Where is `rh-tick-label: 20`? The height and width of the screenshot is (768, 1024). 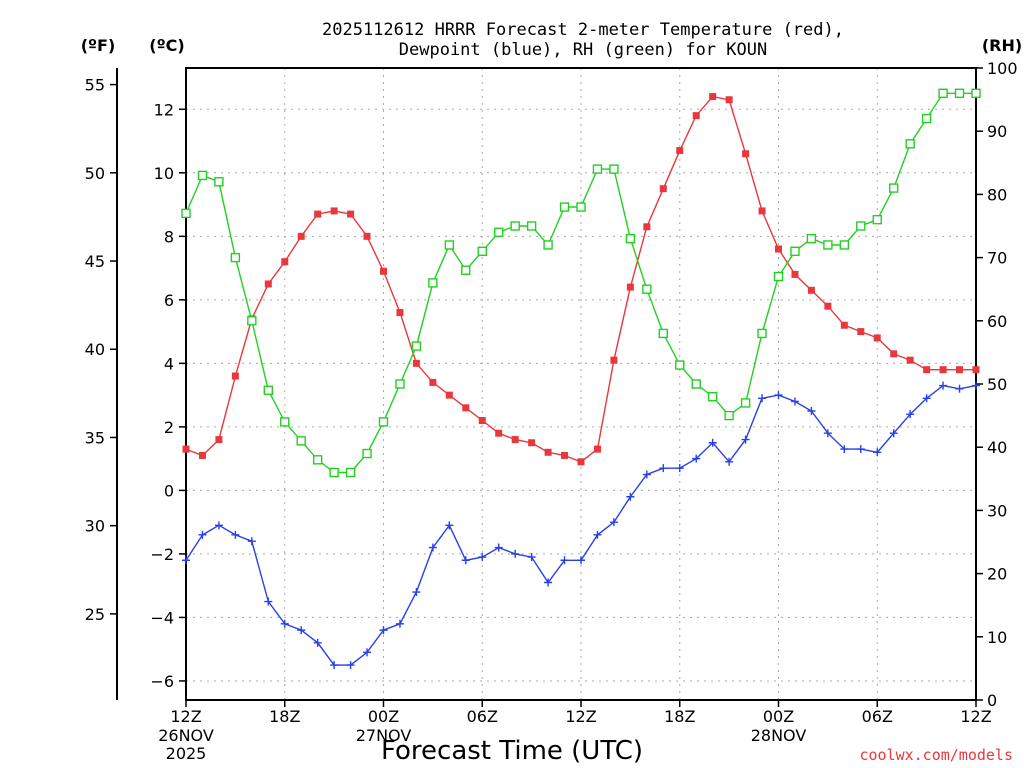 rh-tick-label: 20 is located at coordinates (997, 574).